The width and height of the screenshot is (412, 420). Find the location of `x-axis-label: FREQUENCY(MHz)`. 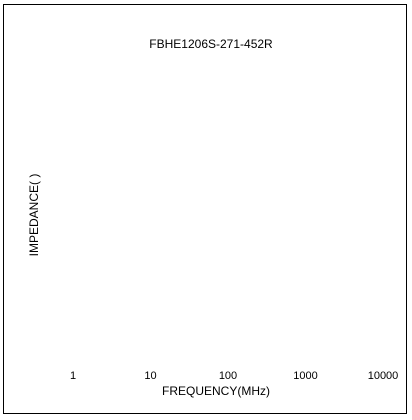

x-axis-label: FREQUENCY(MHz) is located at coordinates (216, 391).